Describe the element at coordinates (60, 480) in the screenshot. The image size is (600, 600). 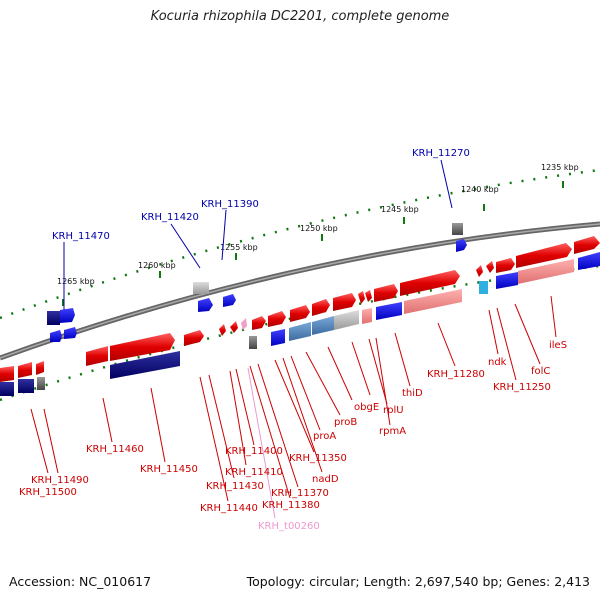
I see `gene-label-forward: KRH_11490` at that location.